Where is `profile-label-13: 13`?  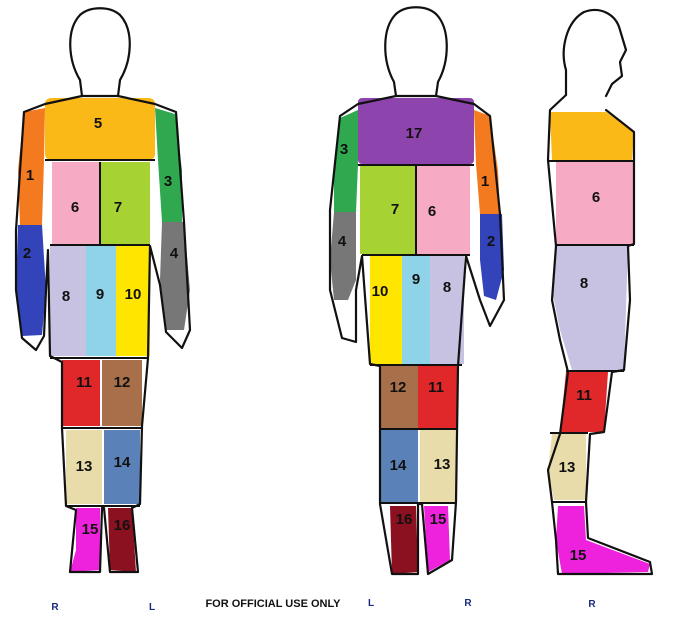 profile-label-13: 13 is located at coordinates (567, 467).